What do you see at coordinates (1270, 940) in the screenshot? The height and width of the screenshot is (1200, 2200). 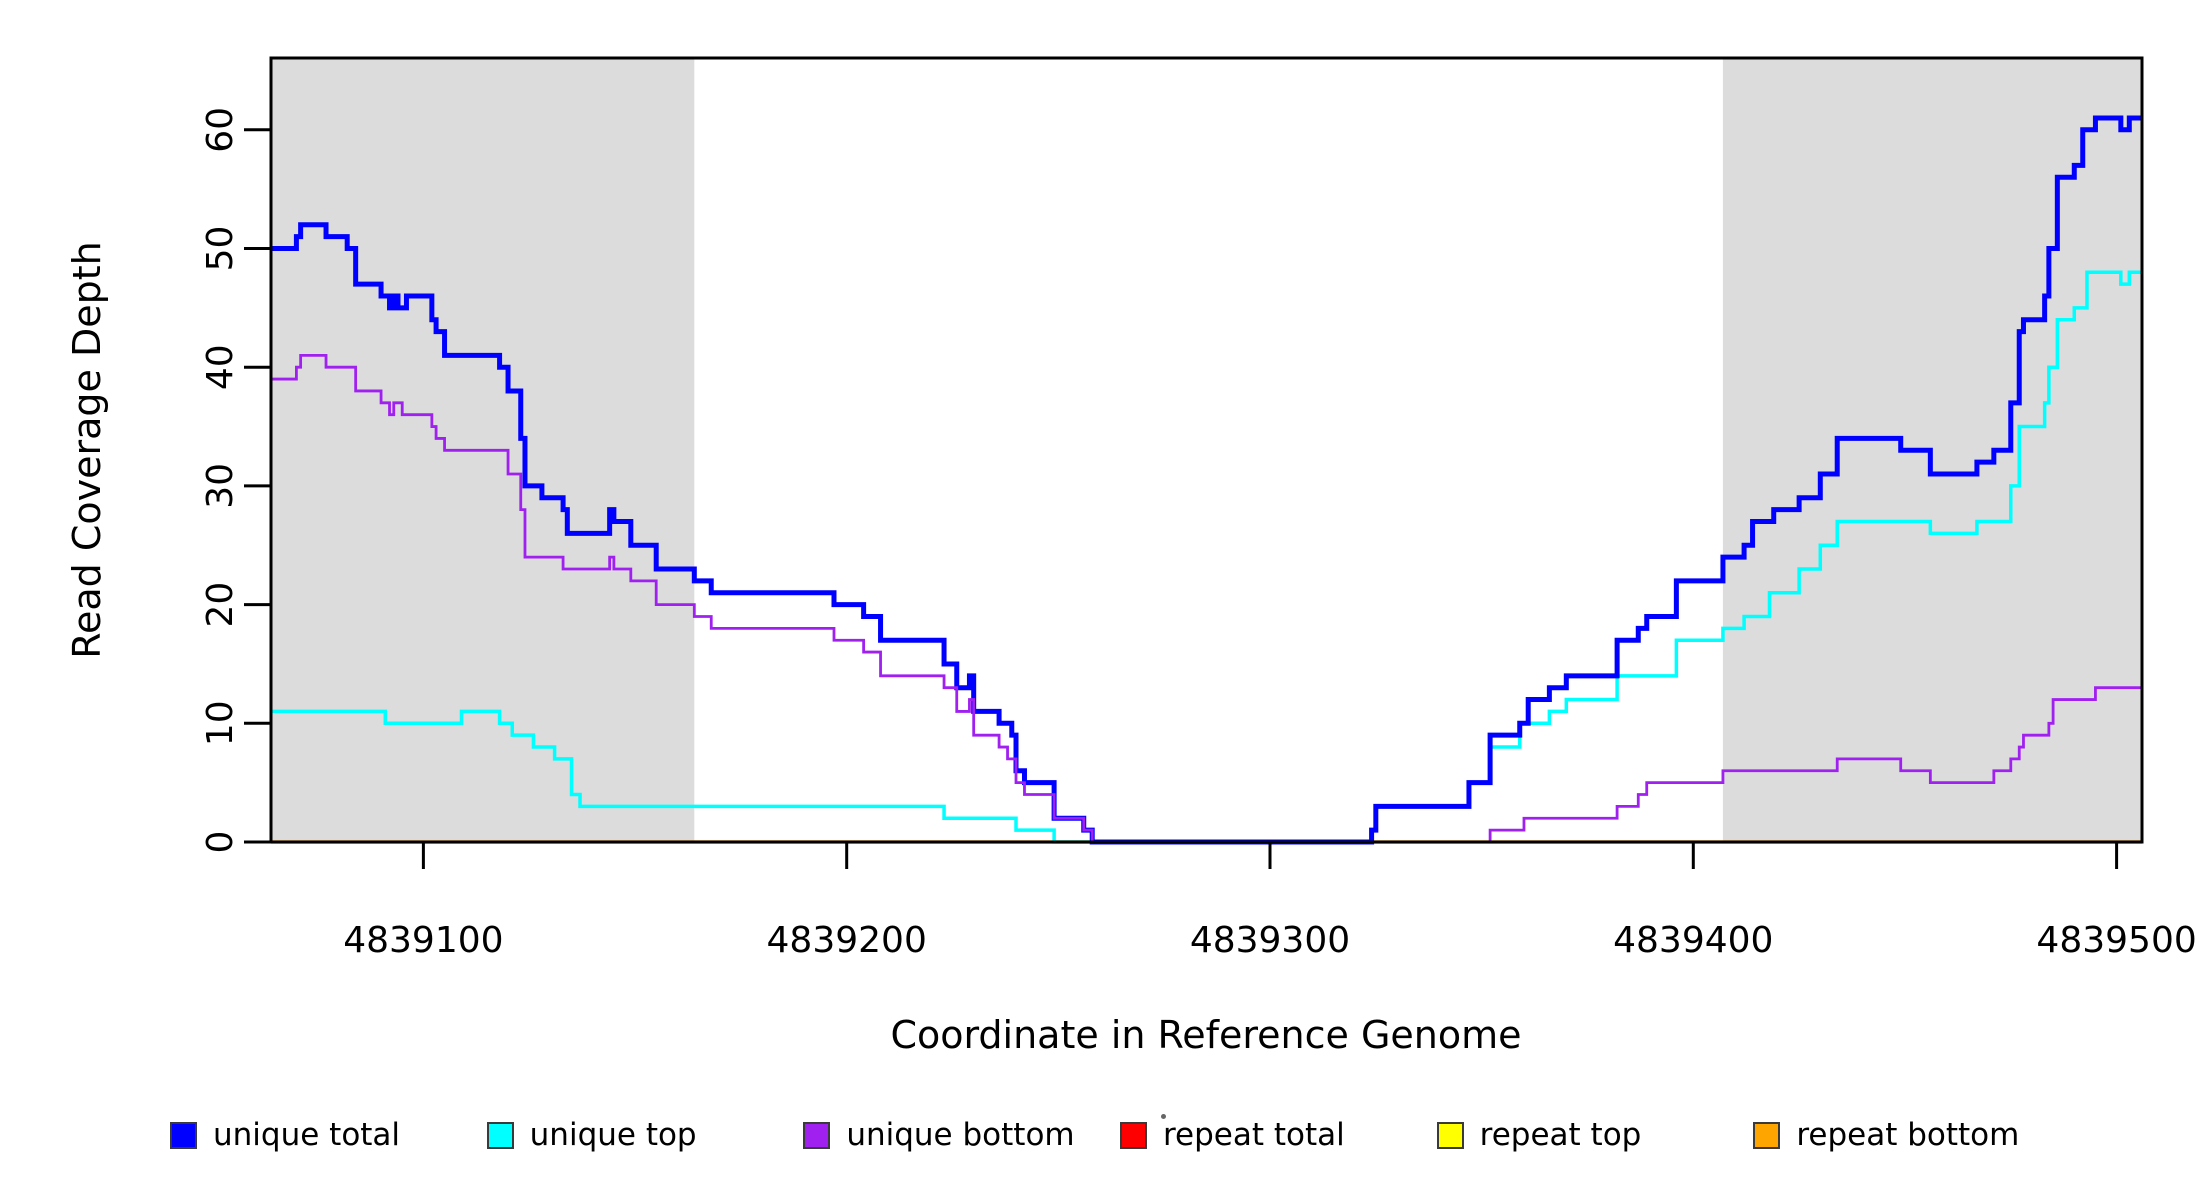 I see `x-tick-label: 4839300` at bounding box center [1270, 940].